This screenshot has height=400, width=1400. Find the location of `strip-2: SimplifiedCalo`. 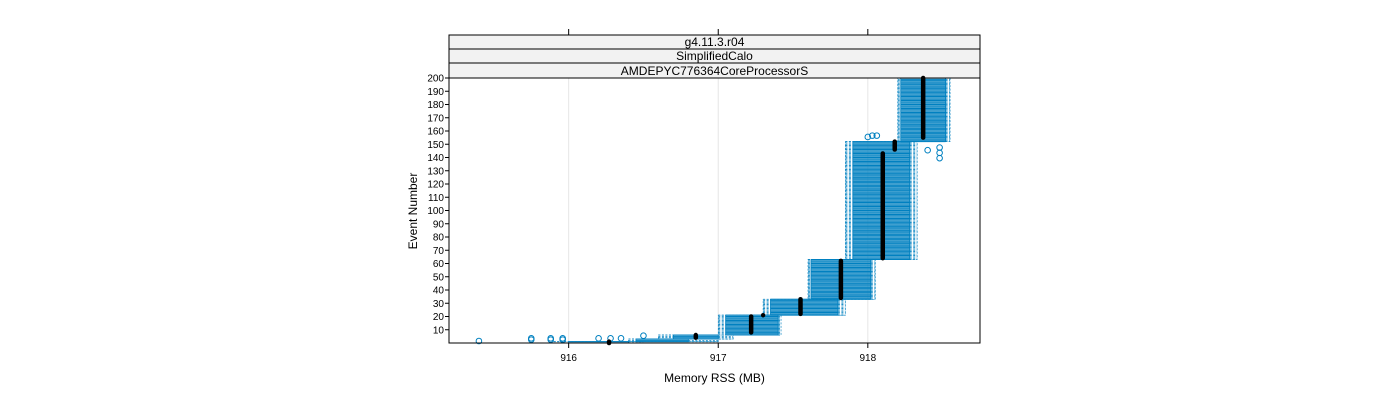

strip-2: SimplifiedCalo is located at coordinates (714, 56).